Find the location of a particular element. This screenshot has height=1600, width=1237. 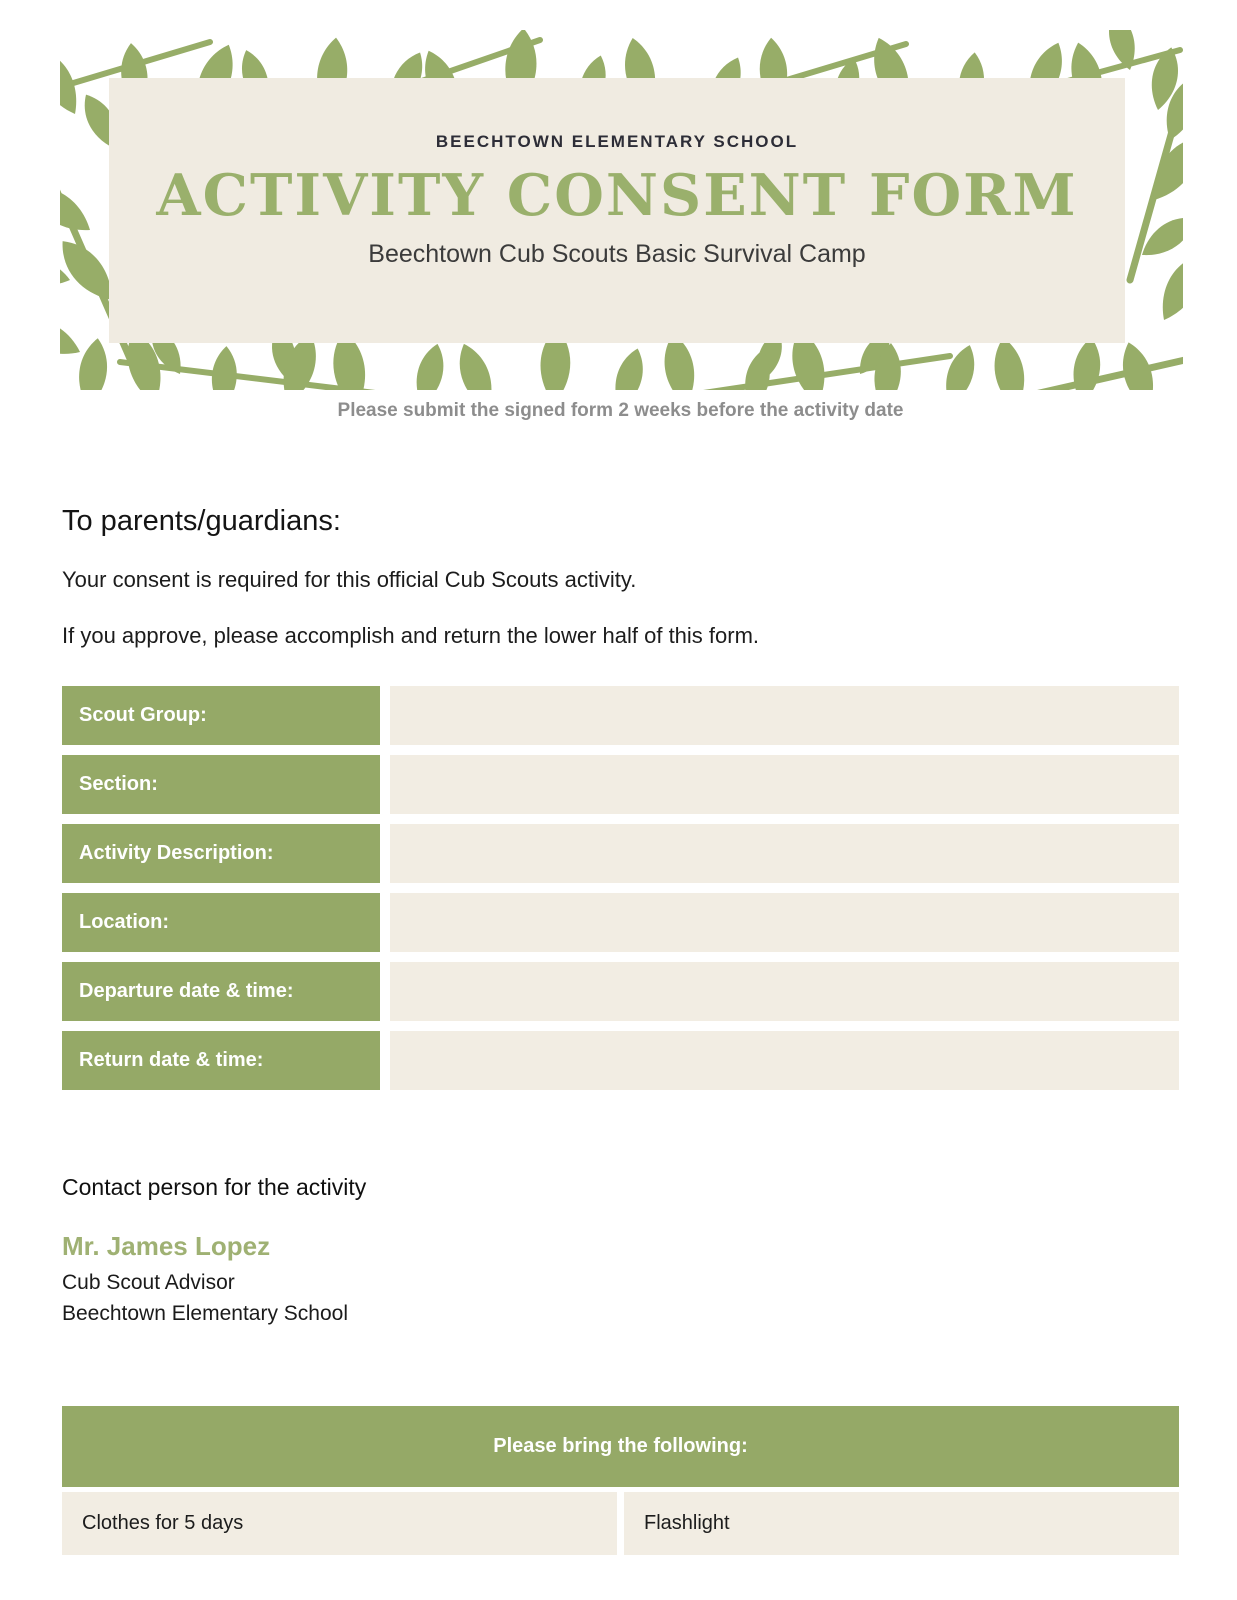

intro-heading: To parents/guardians: is located at coordinates (201, 521).